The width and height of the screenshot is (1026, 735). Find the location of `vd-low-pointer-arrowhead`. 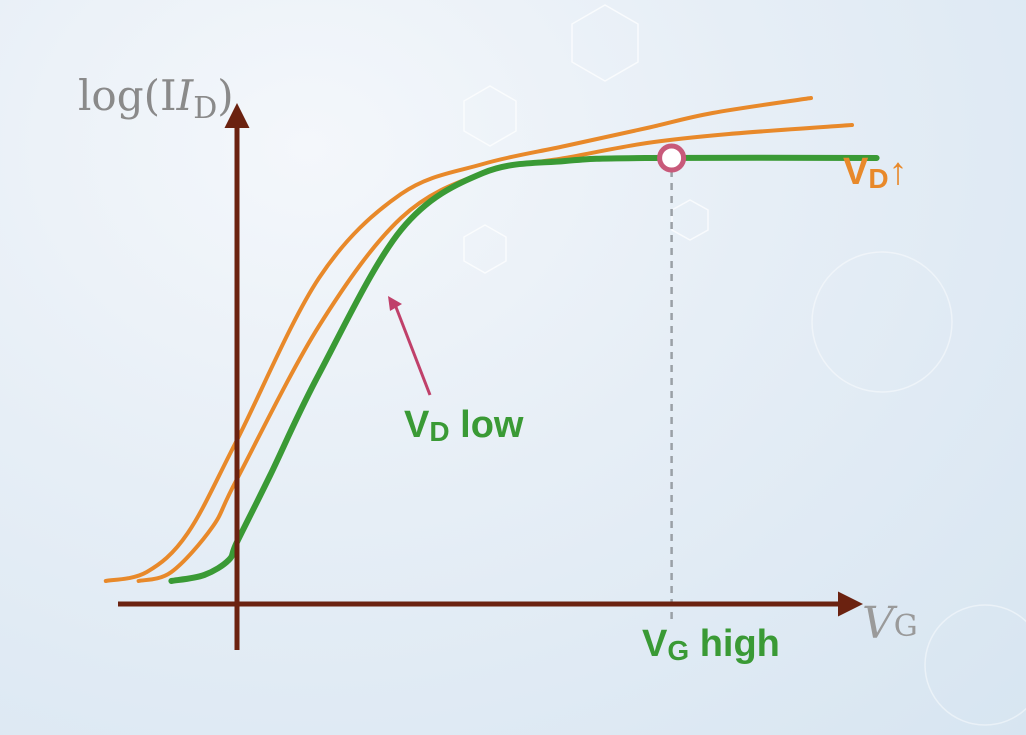

vd-low-pointer-arrowhead is located at coordinates (395, 303).